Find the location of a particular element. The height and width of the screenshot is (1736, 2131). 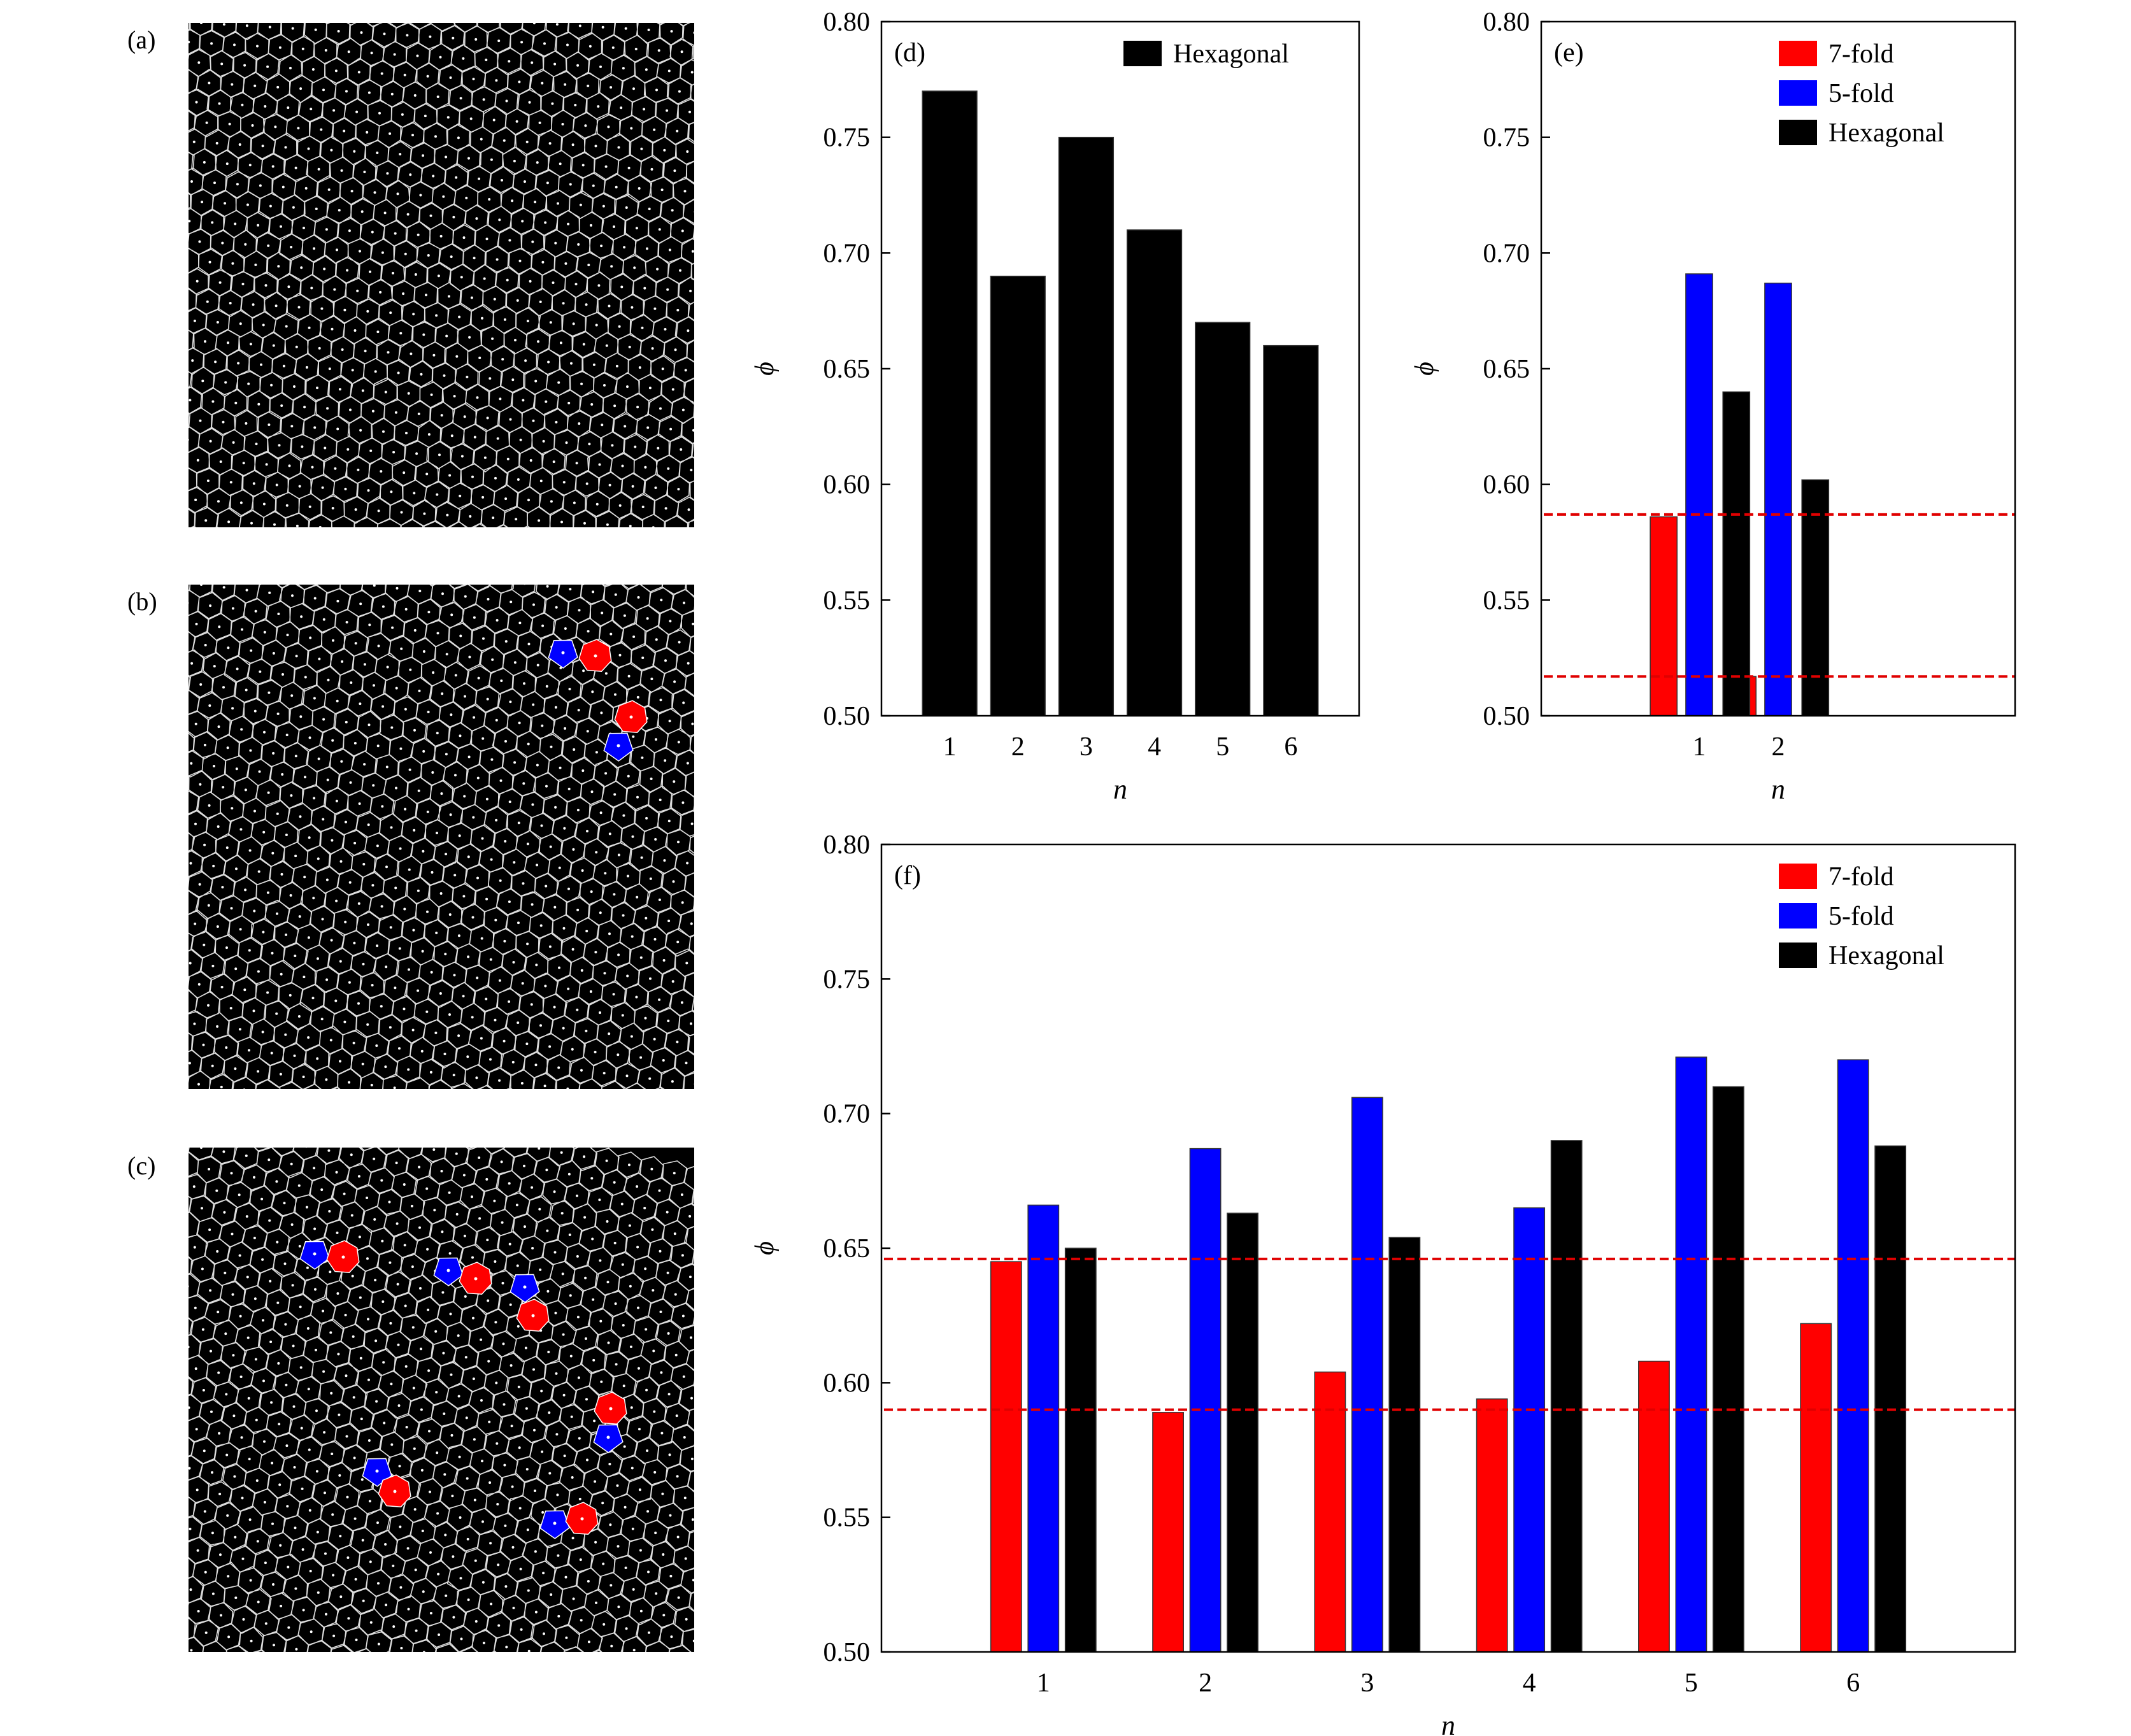

bar-hexagonal-n6 is located at coordinates (1890, 1399).